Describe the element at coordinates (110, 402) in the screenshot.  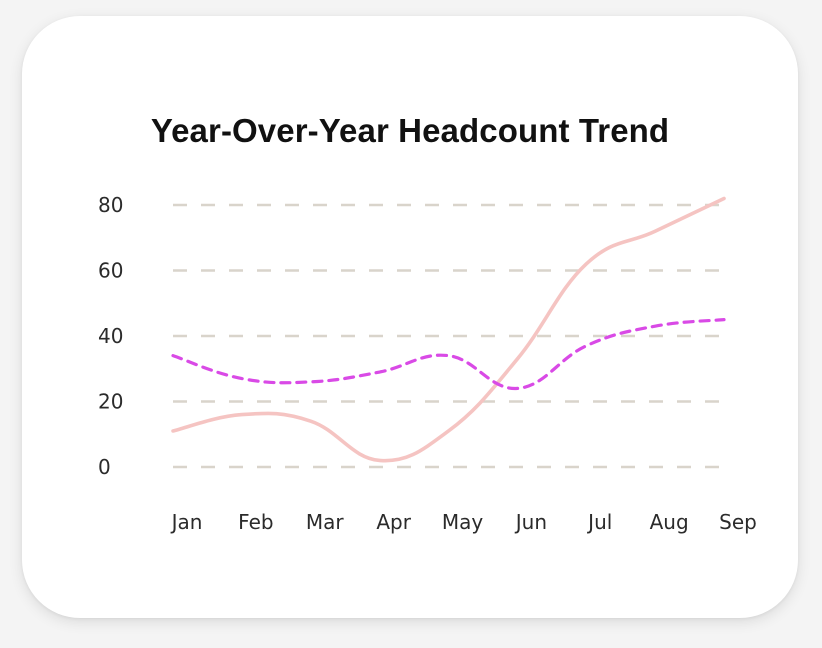
I see `y-tick-label: 20` at that location.